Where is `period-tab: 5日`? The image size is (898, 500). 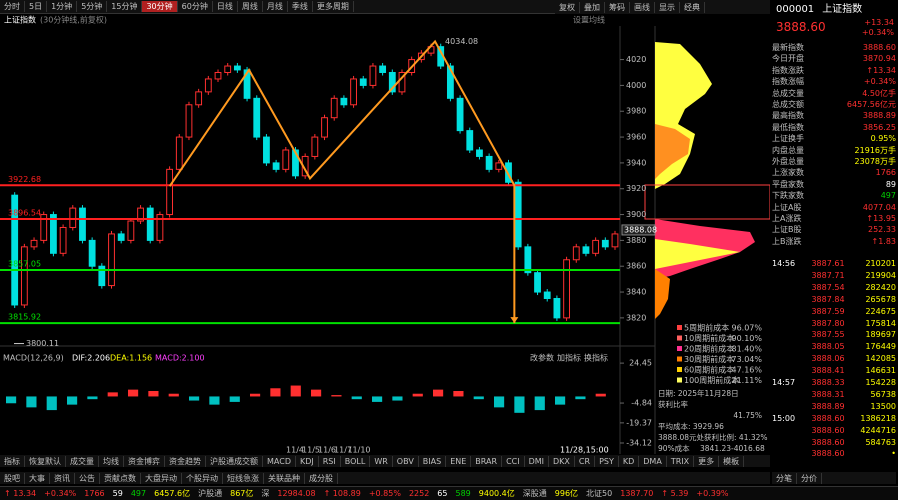
period-tab: 5日 is located at coordinates (36, 6).